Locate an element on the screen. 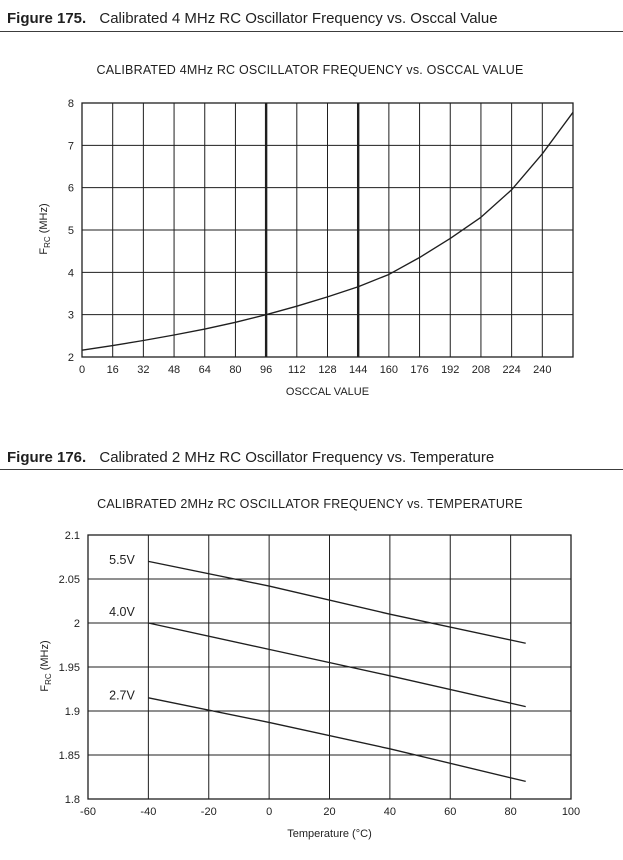 This screenshot has width=623, height=860. y-tick-label: 1.8 is located at coordinates (72, 800).